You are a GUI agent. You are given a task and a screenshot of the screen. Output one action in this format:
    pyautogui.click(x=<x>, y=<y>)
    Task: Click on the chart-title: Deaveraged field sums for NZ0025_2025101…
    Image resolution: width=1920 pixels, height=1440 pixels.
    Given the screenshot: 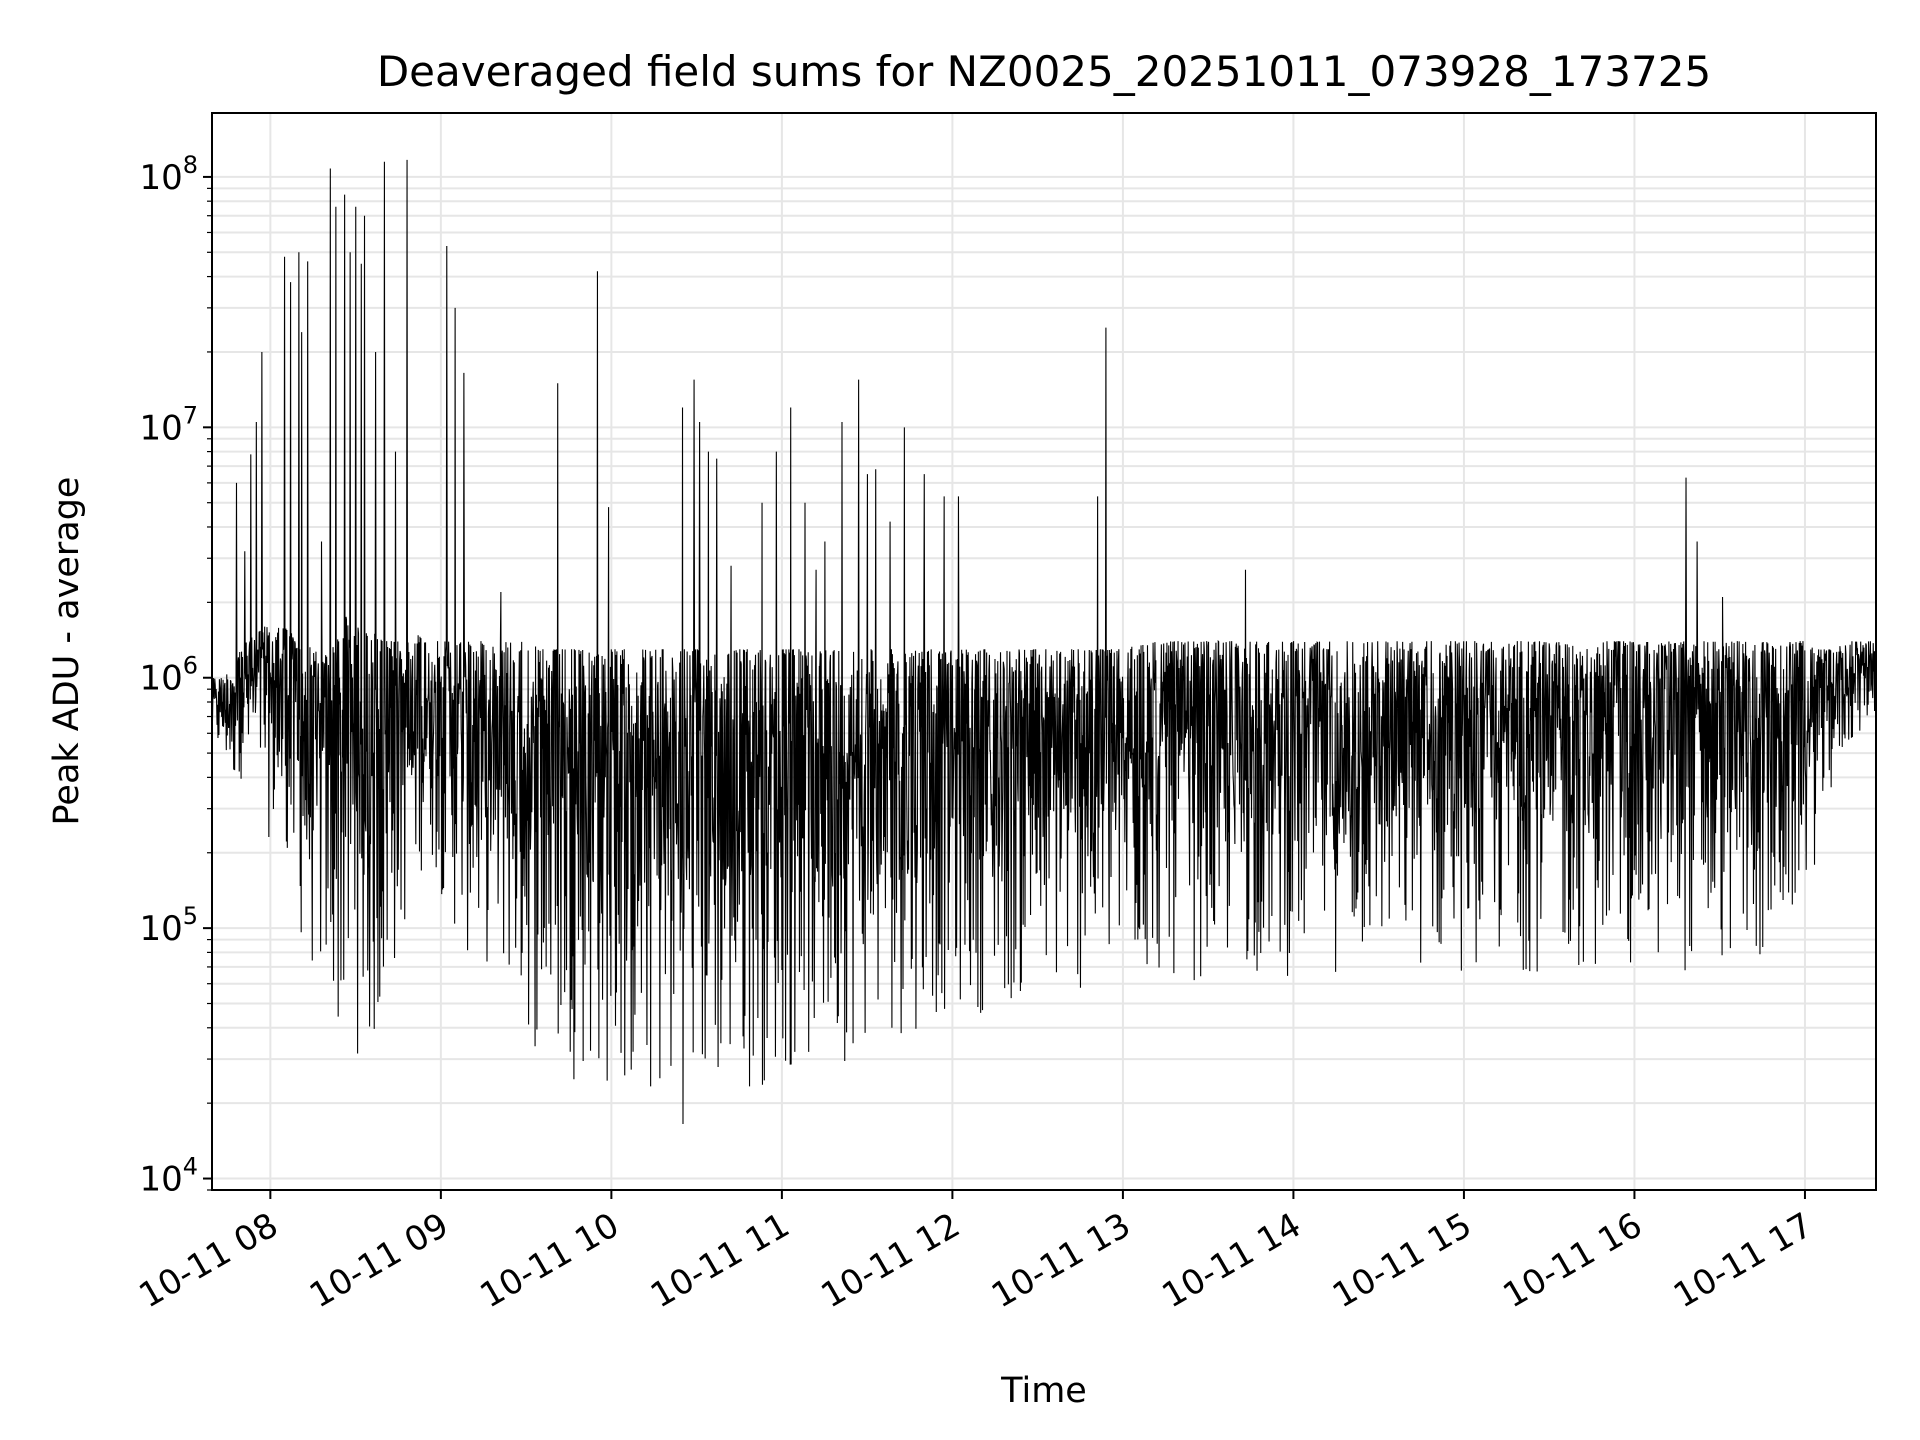 What is the action you would take?
    pyautogui.click(x=1044, y=71)
    